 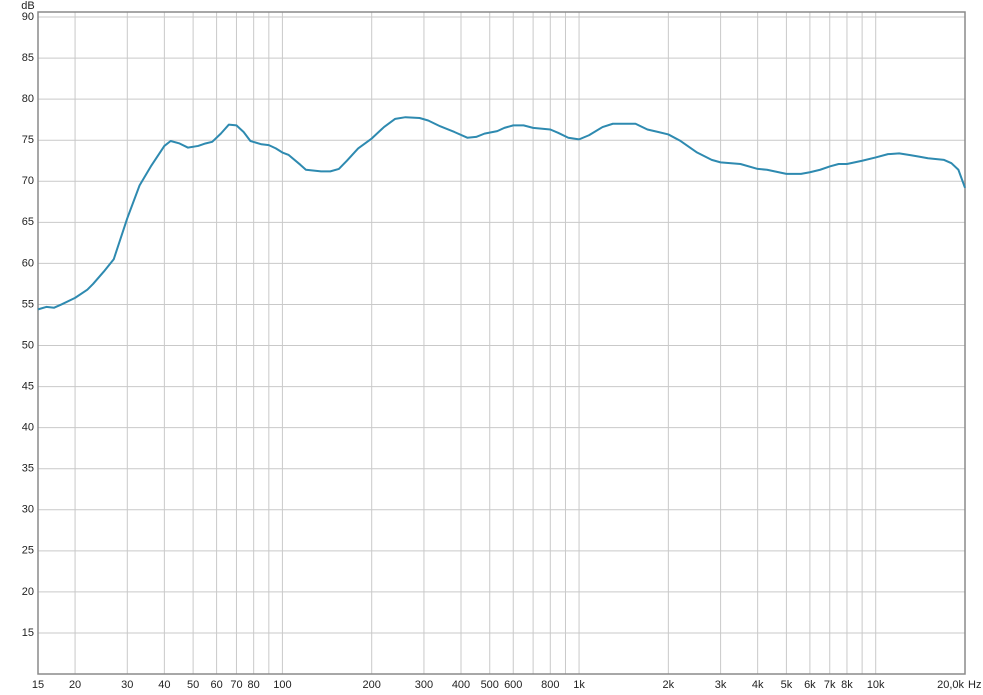 I want to click on y-tick-label: 45, so click(x=28, y=386).